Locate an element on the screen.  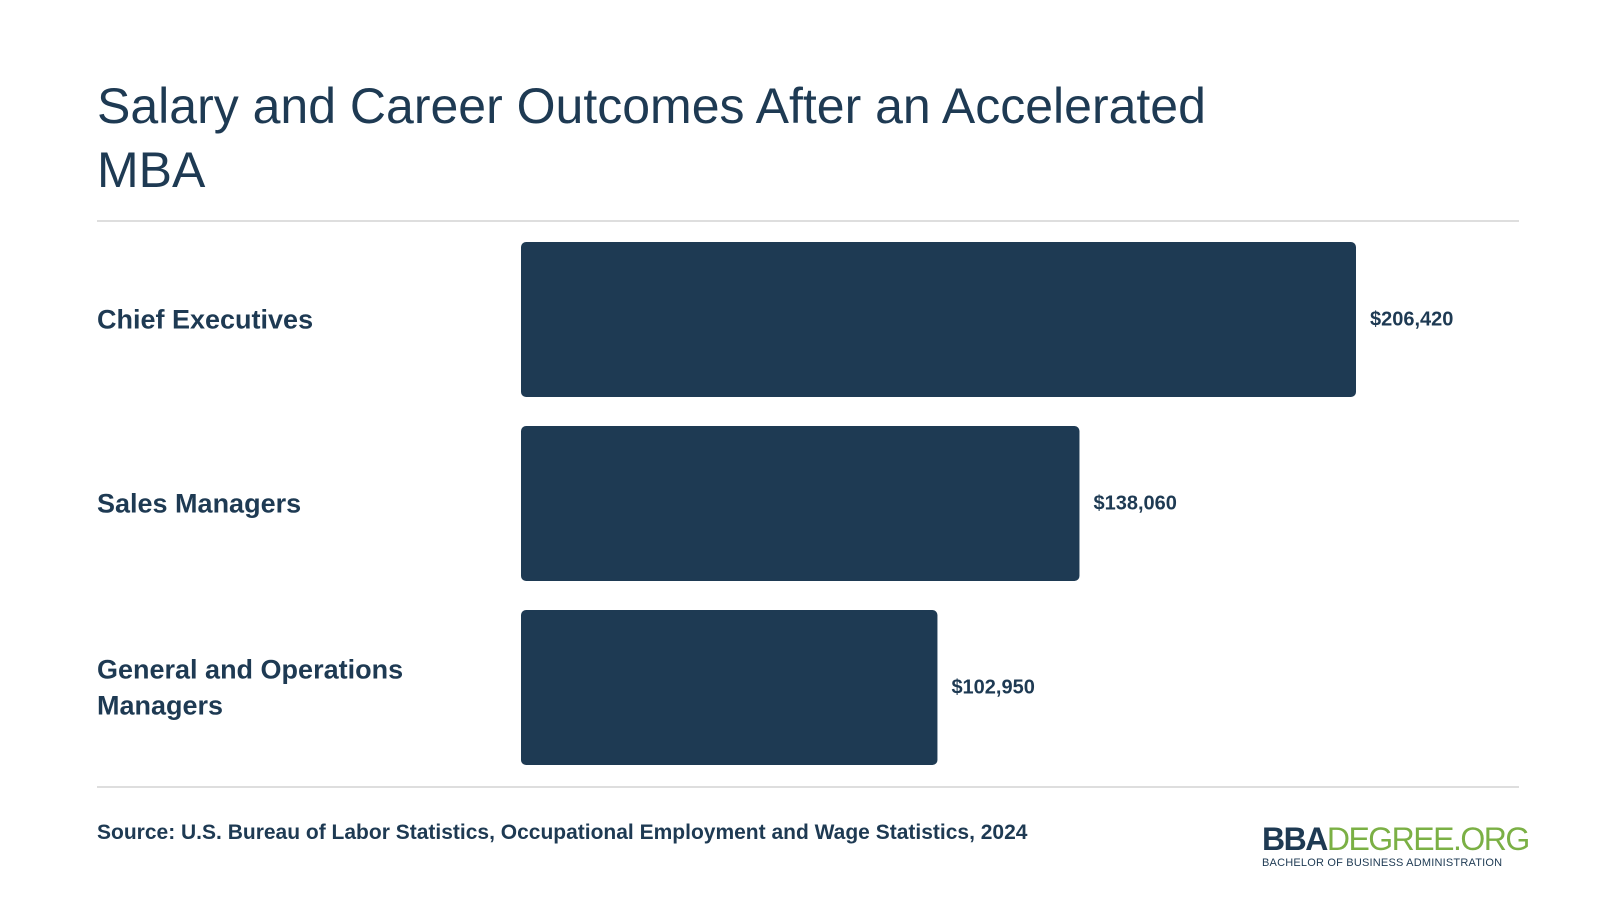
top-divider is located at coordinates (808, 221).